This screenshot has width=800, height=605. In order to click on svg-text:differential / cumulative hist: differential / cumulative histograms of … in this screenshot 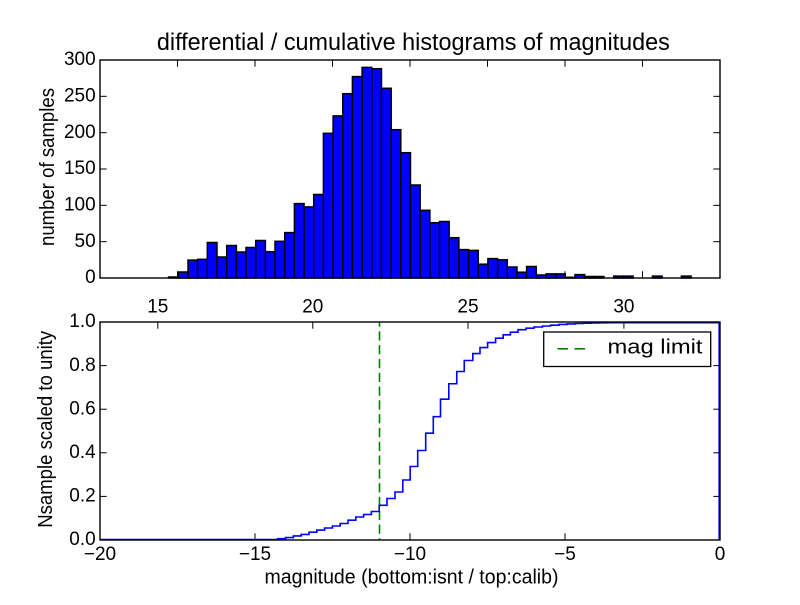, I will do `click(413, 42)`.